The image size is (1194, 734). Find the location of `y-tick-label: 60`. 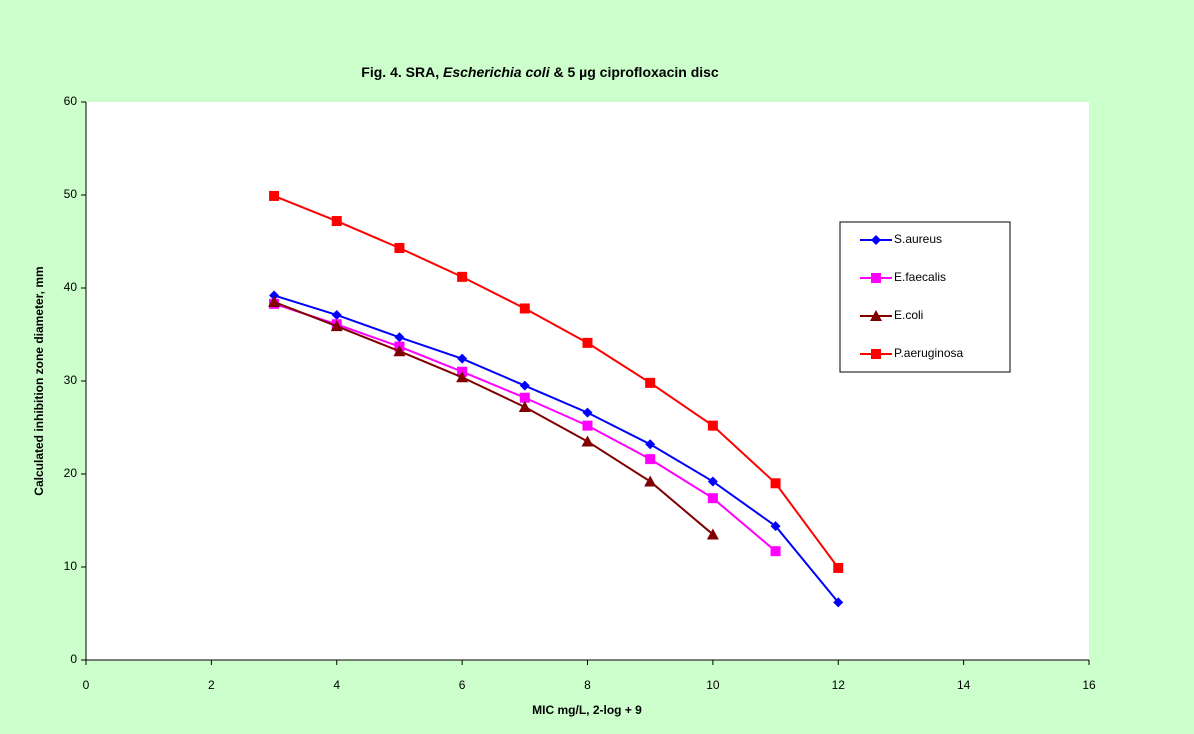

y-tick-label: 60 is located at coordinates (71, 101).